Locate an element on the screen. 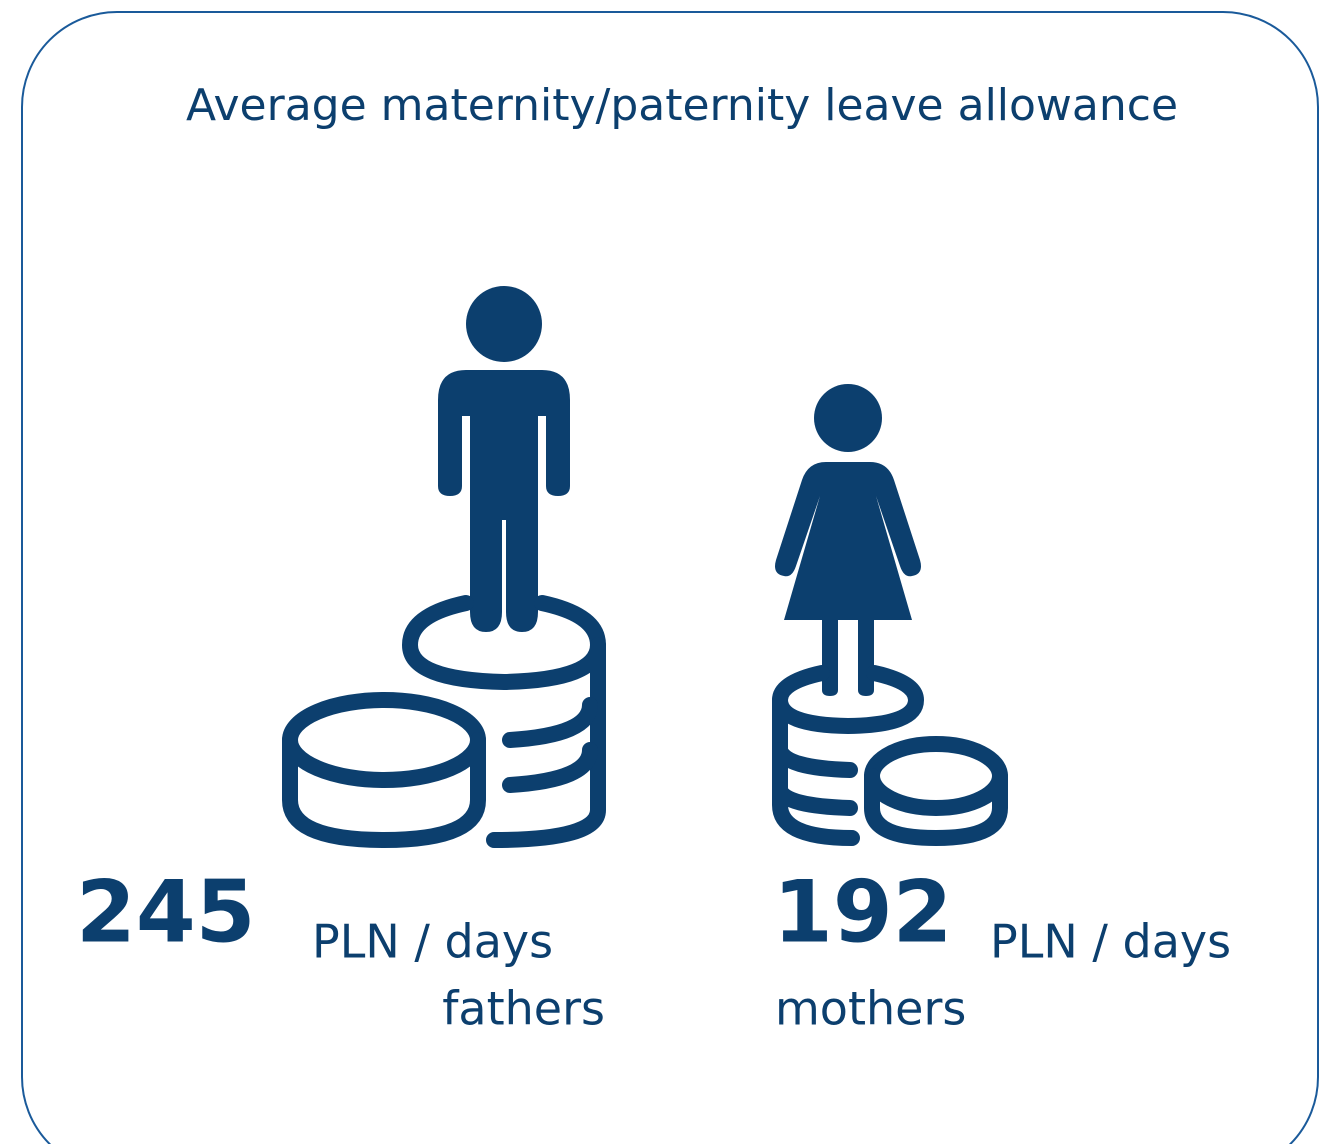 This screenshot has height=1144, width=1322. woman-icon is located at coordinates (848, 540).